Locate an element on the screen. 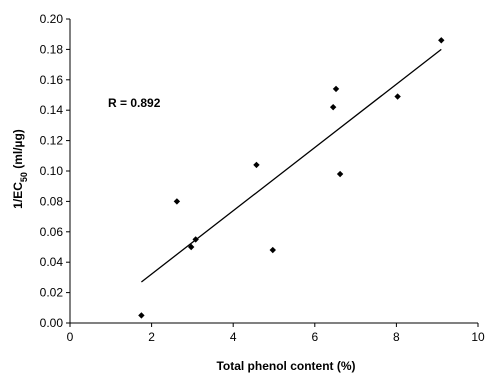 Image resolution: width=485 pixels, height=375 pixels. y-tick-label: 0.12 is located at coordinates (52, 141).